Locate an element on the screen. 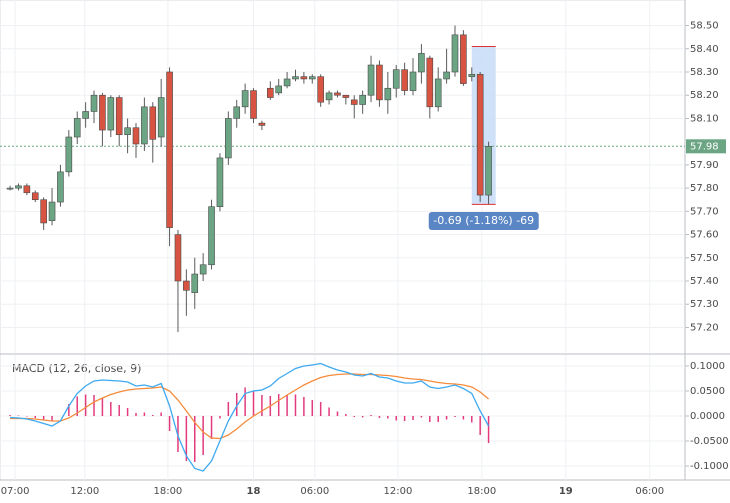 The width and height of the screenshot is (730, 503). measure-area is located at coordinates (483, 125).